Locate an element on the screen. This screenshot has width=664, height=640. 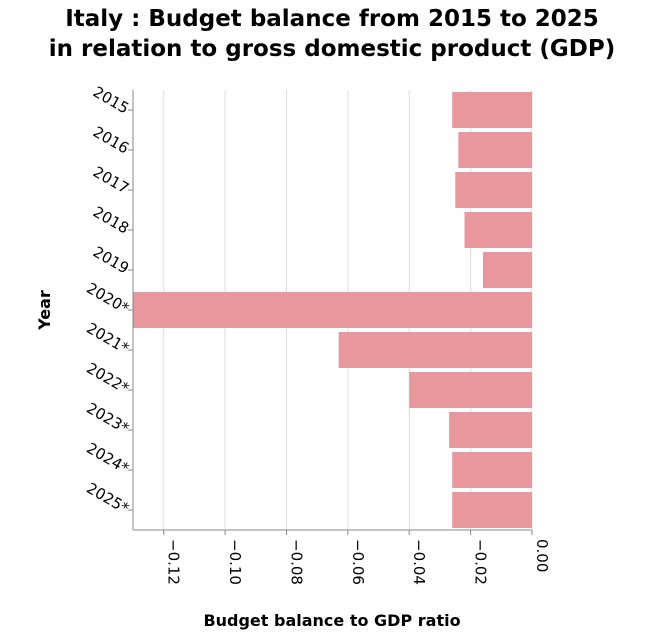
x-tick-label: 0.00 is located at coordinates (542, 555).